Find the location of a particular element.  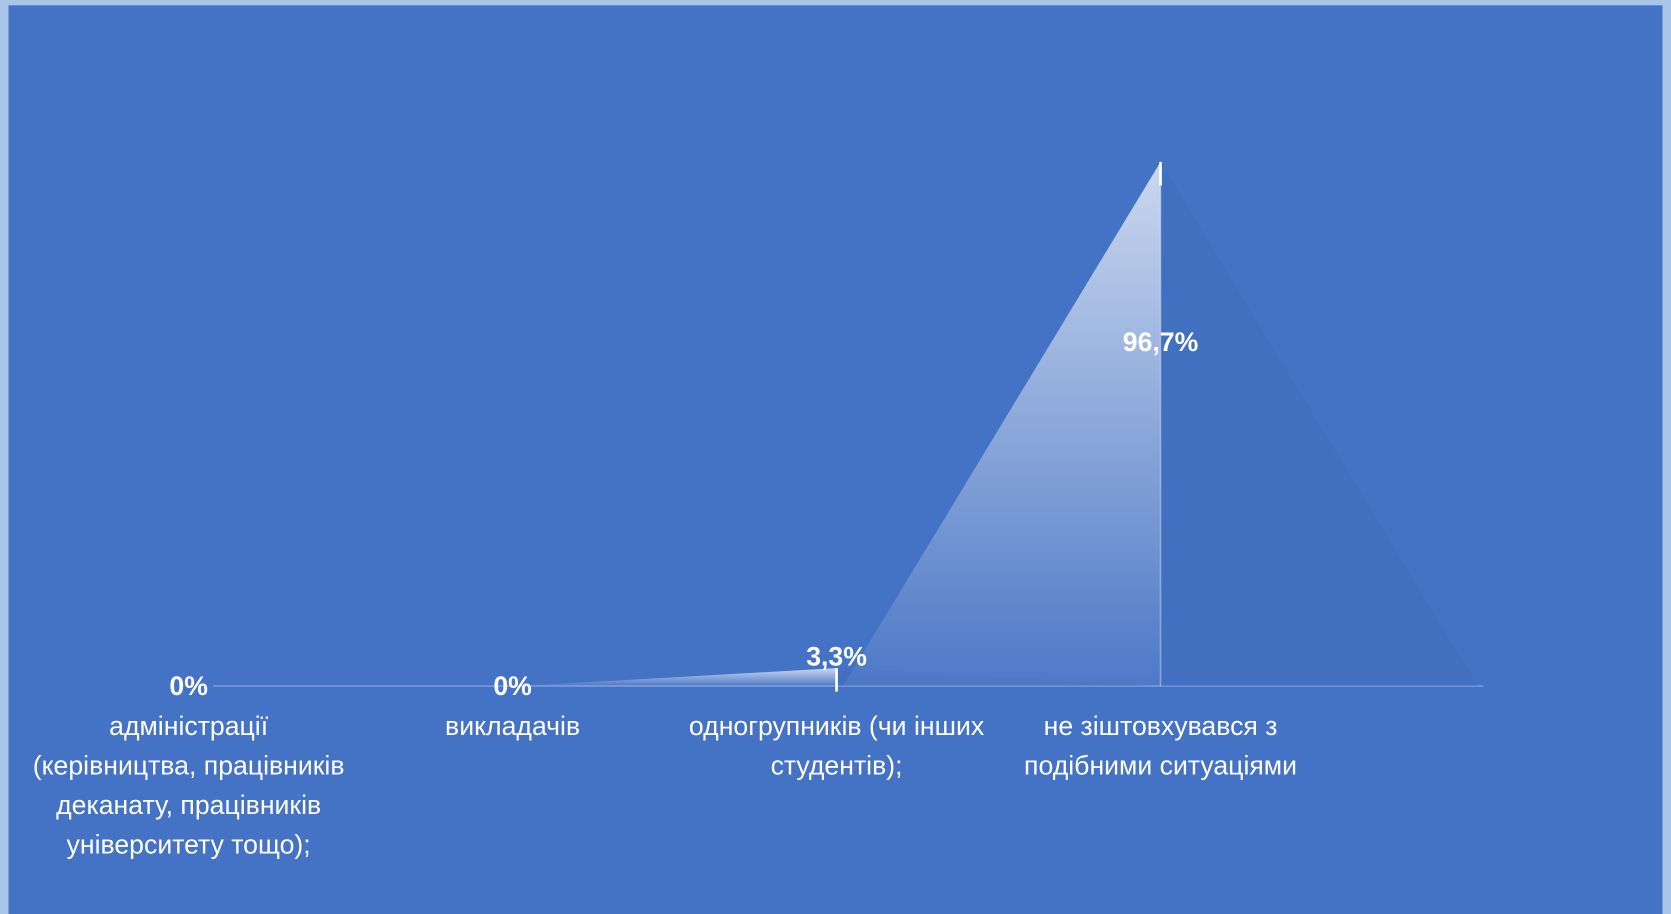

x-tick-label: не зіштовхувався з подібними ситуаціями is located at coordinates (1160, 746).